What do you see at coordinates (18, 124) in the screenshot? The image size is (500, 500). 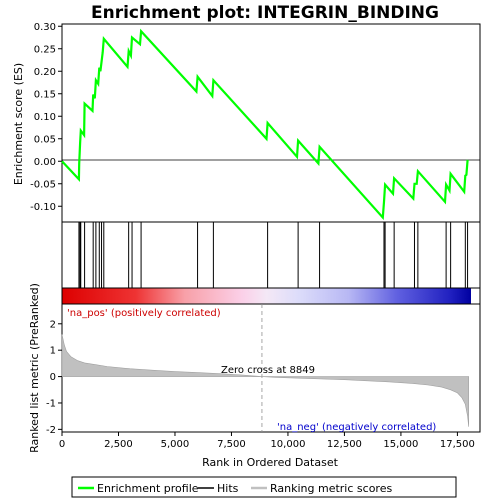 I see `es-y-axis-label: Enrichment score (ES)` at bounding box center [18, 124].